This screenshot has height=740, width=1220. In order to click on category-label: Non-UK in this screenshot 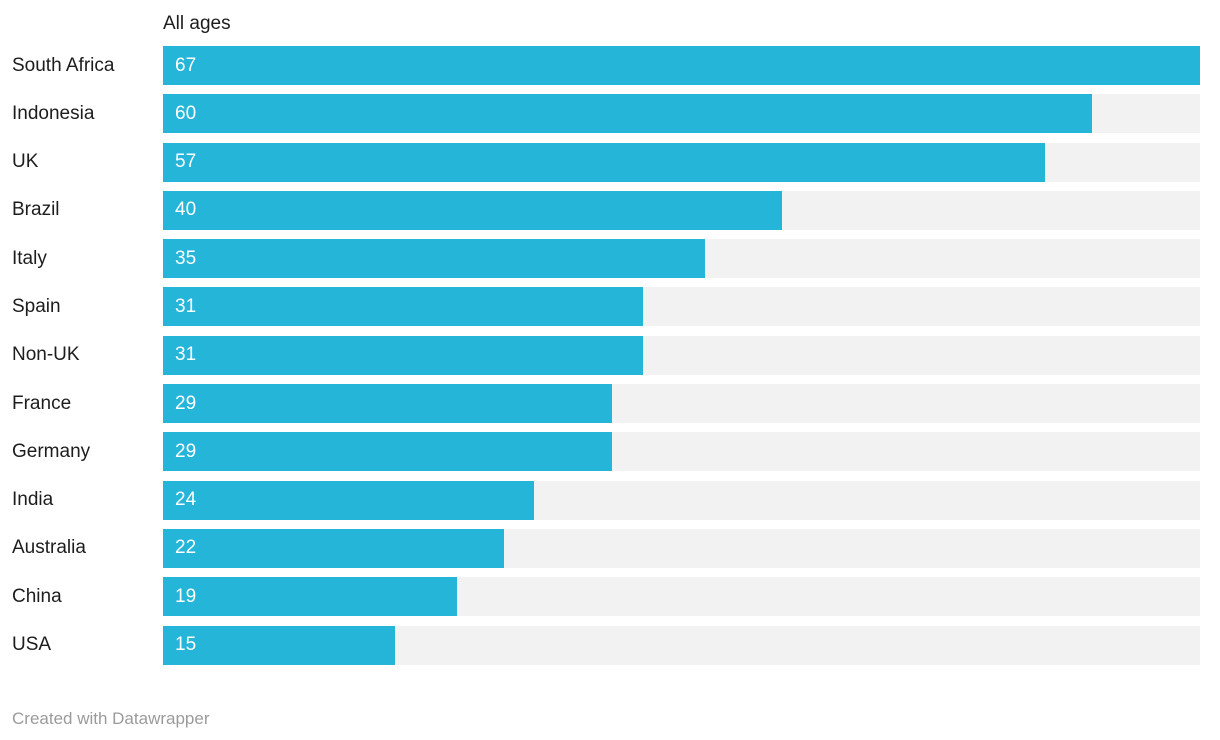, I will do `click(46, 355)`.